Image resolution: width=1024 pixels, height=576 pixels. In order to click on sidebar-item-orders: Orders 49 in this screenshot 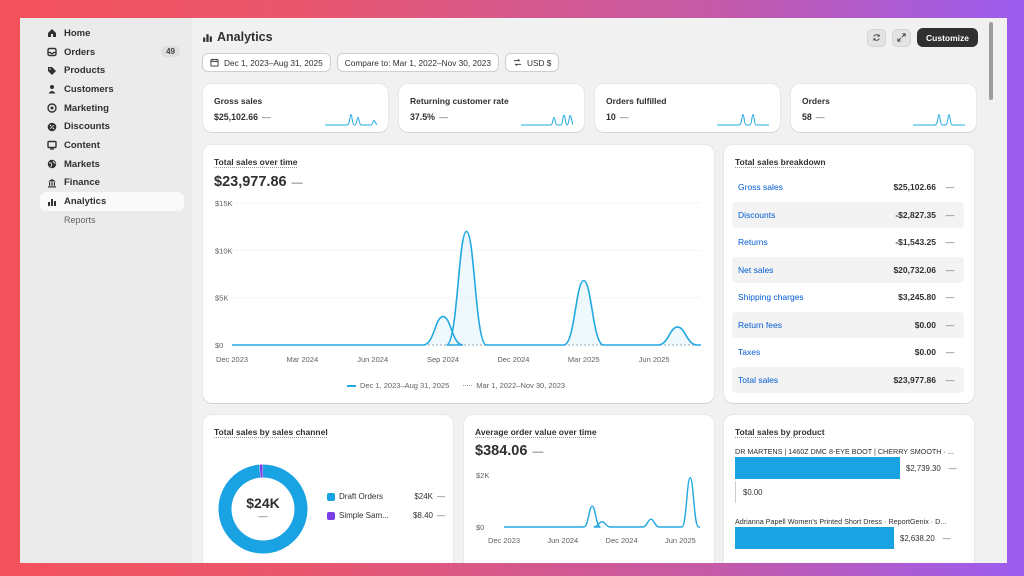, I will do `click(112, 52)`.